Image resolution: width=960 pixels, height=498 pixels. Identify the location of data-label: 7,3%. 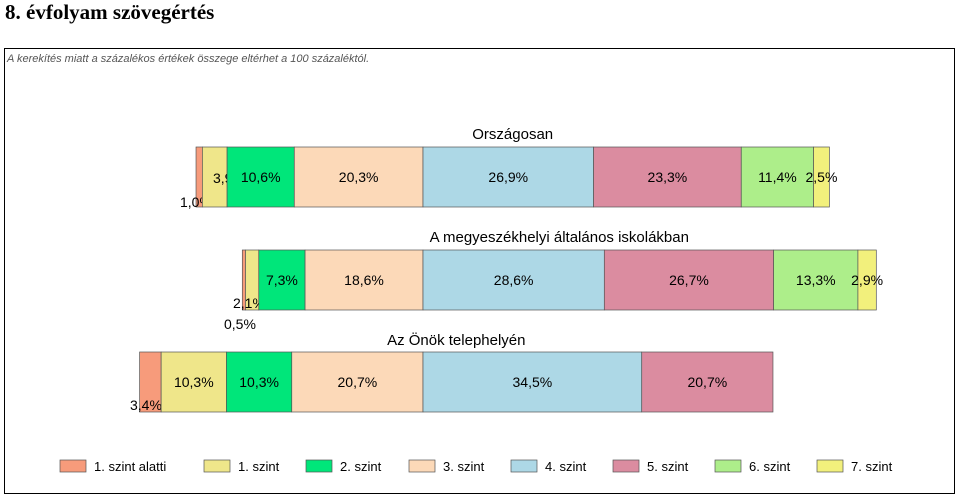
(282, 280).